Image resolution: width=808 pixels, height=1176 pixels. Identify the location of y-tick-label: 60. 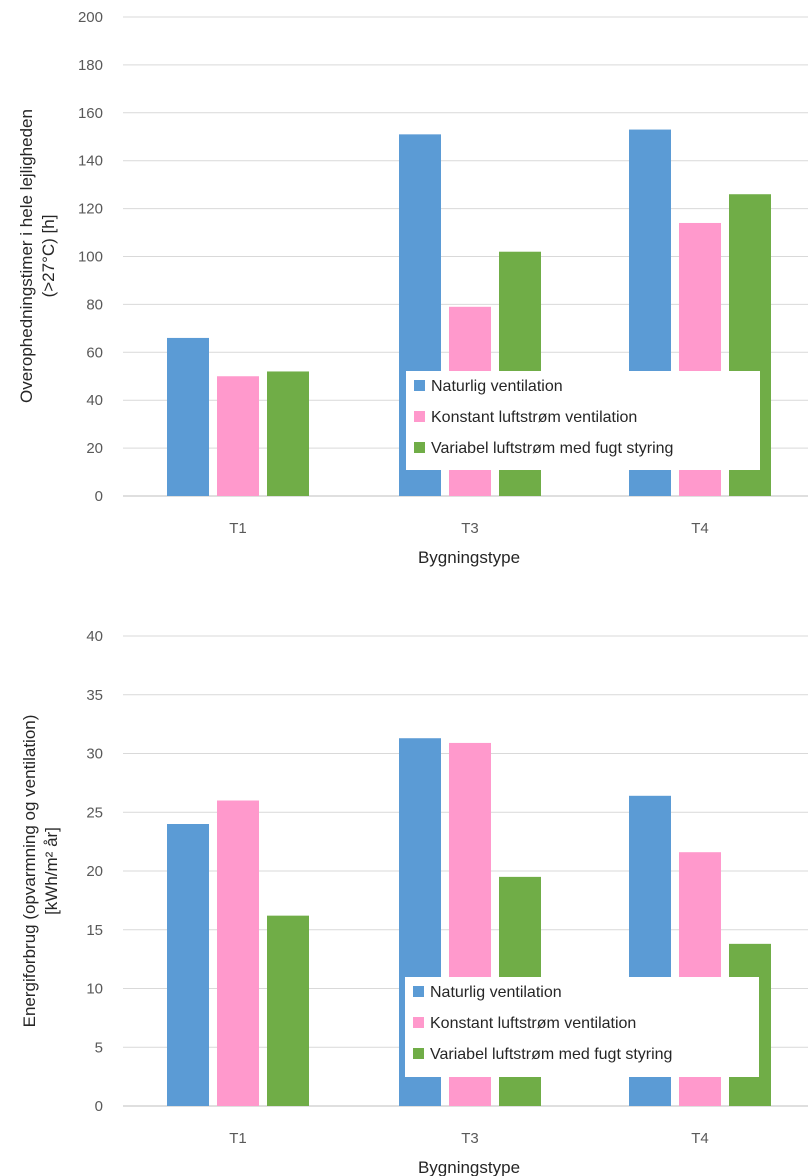
(94, 352).